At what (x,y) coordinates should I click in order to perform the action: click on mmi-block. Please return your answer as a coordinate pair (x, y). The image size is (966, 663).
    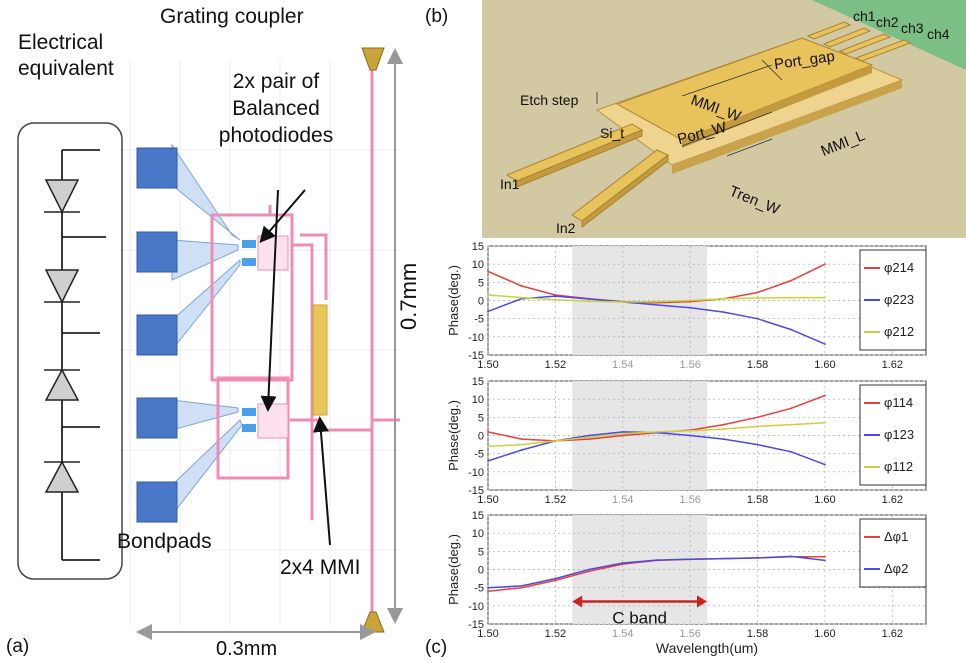
    Looking at the image, I should click on (320, 360).